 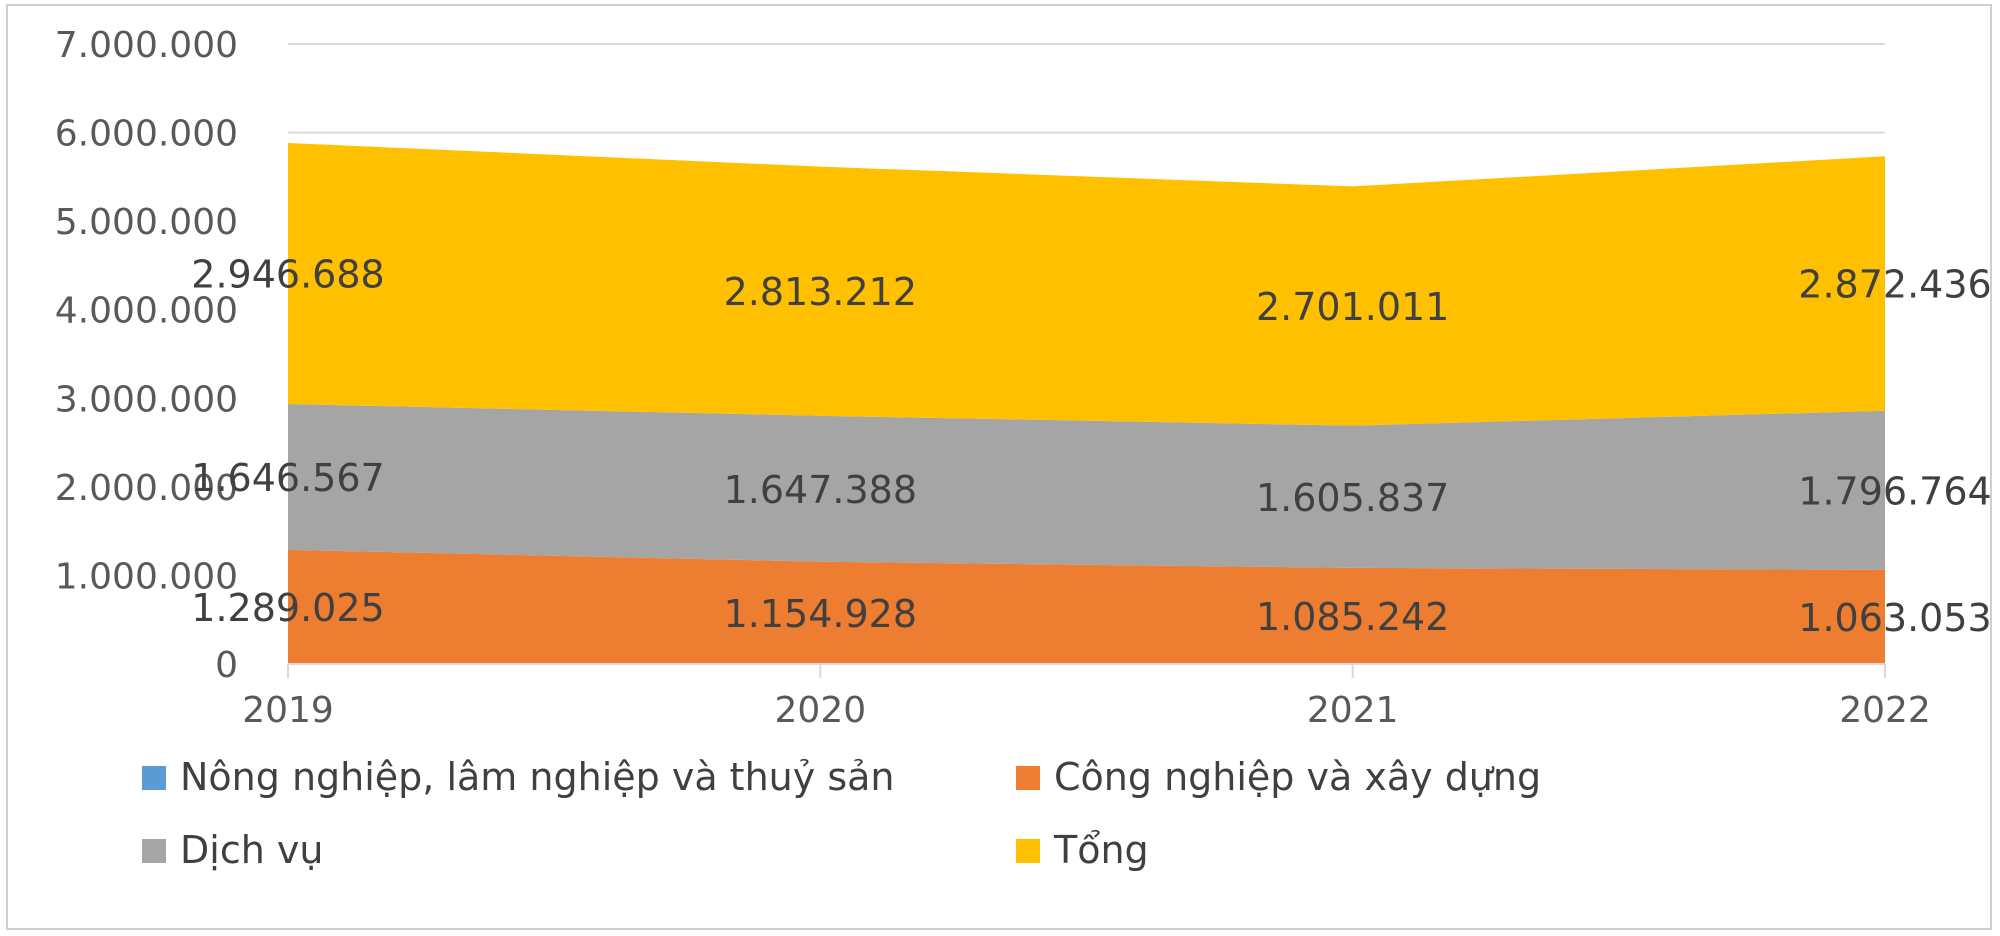 I want to click on y-tick-label-6: 6.000.000, so click(x=146, y=134).